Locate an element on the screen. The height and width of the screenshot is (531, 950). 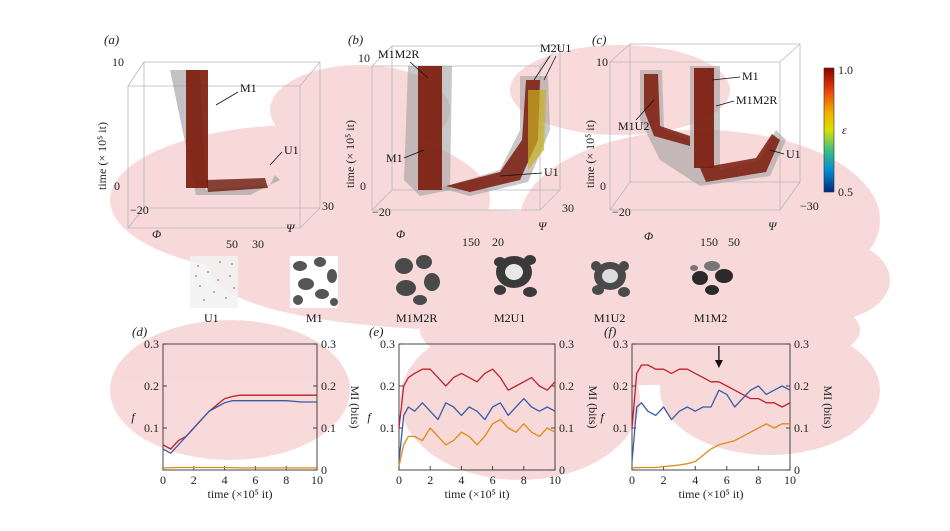
z-axis-label-c: time (× 10⁵ it) is located at coordinates (590, 154).